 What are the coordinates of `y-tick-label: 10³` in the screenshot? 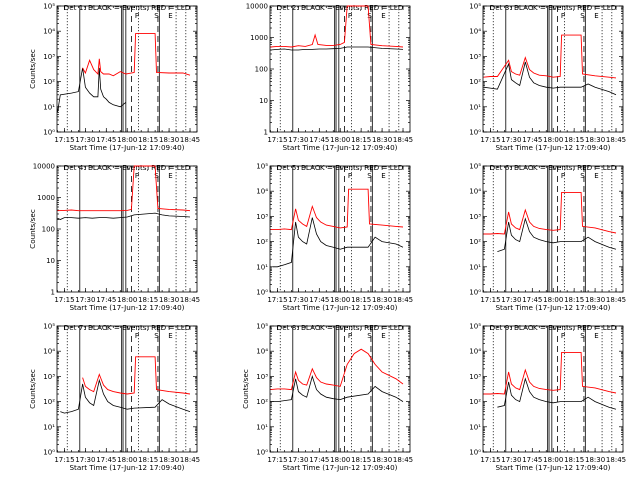 It's located at (262, 377).